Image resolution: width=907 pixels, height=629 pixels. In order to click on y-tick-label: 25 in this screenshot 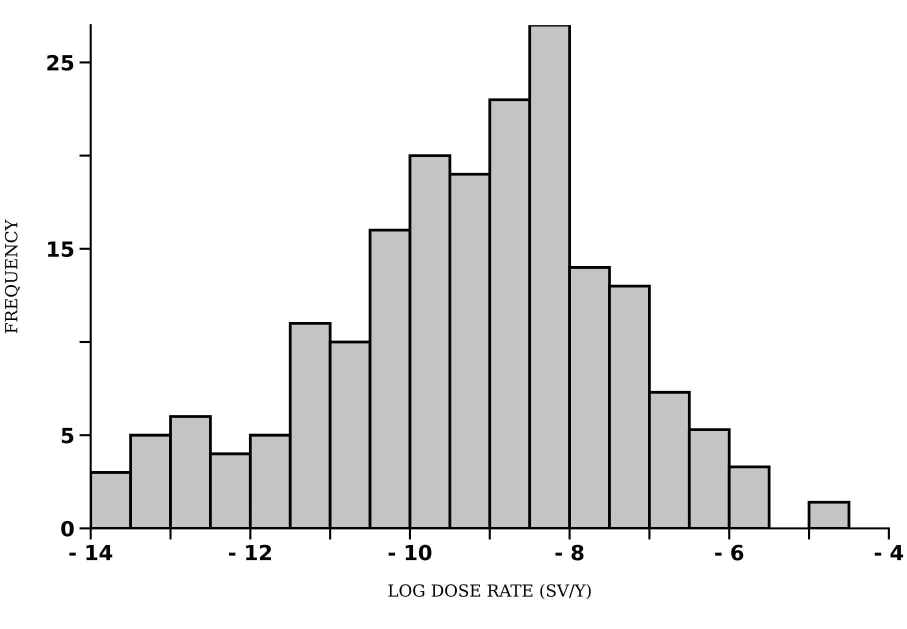, I will do `click(60, 62)`.